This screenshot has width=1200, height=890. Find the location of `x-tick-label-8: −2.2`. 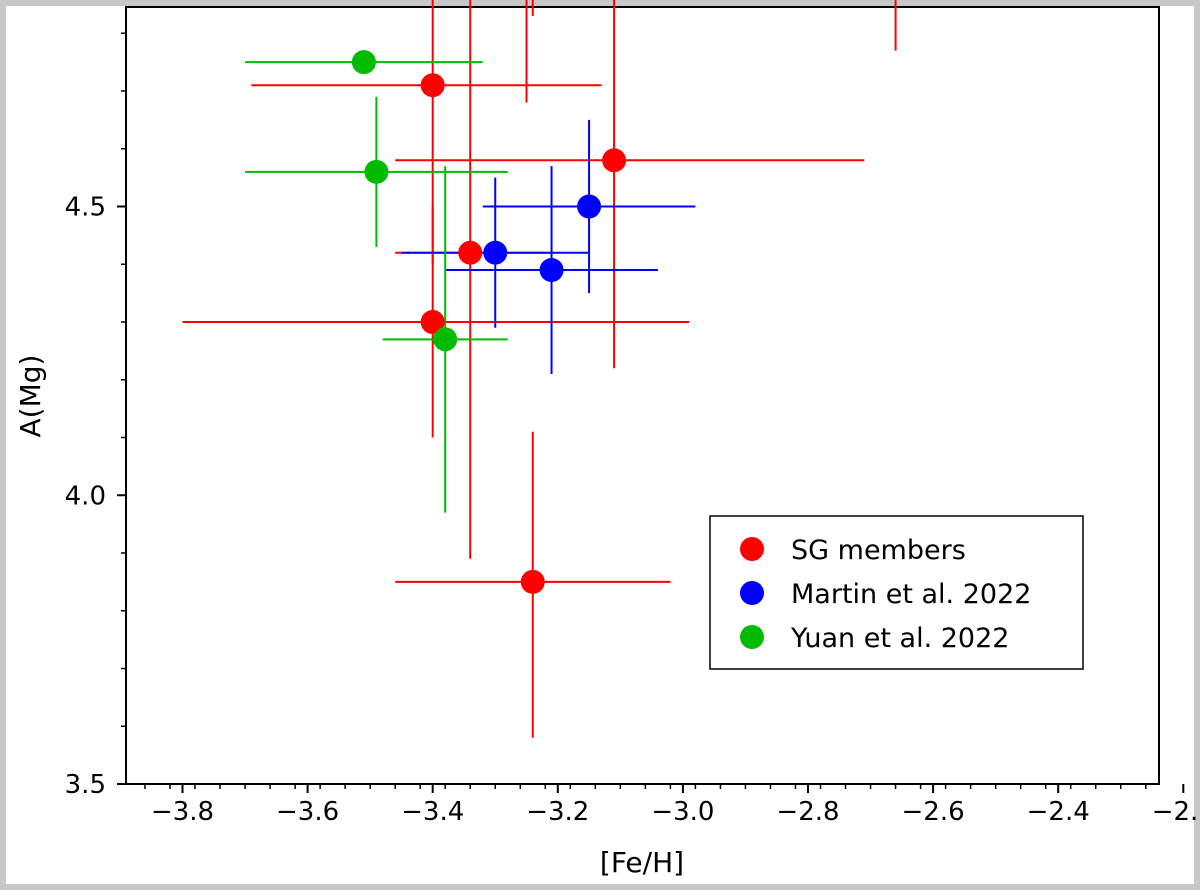

x-tick-label-8: −2.2 is located at coordinates (1176, 812).